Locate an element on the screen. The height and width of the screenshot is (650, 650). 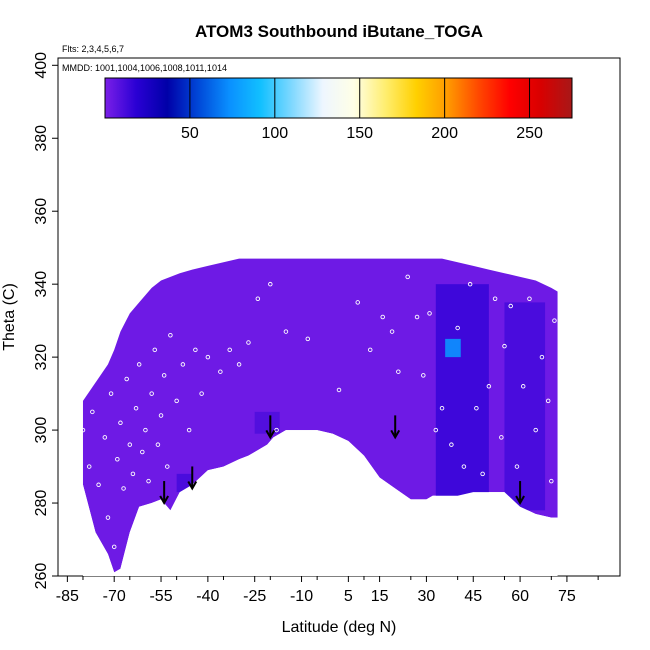
colorbar-tick-label: 200 is located at coordinates (444, 133).